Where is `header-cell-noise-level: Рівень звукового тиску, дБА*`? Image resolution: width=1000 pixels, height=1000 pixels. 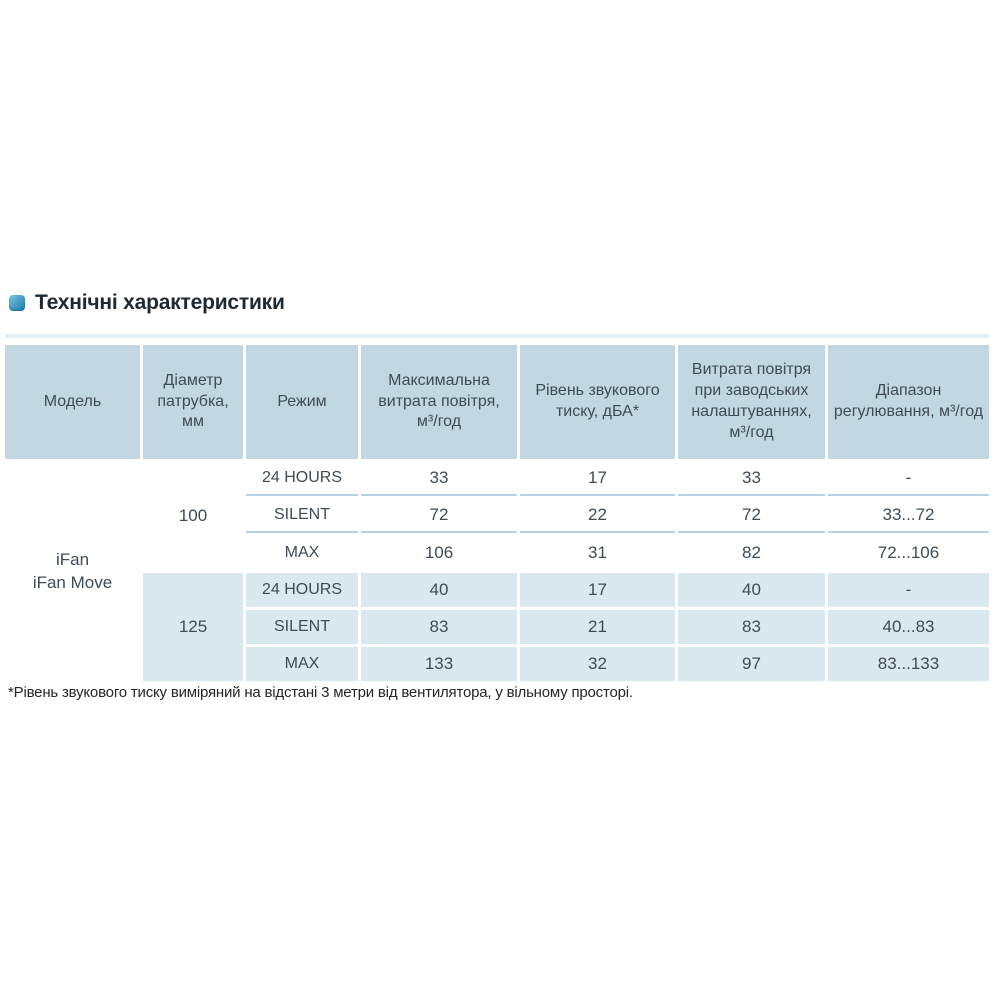 header-cell-noise-level: Рівень звукового тиску, дБА* is located at coordinates (597, 402).